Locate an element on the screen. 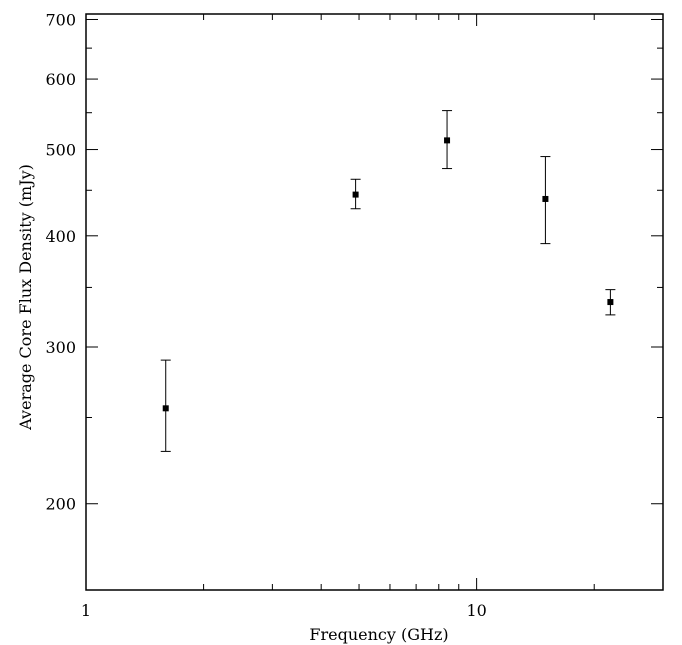  x-axis-label: Frequency (GHz) is located at coordinates (378, 634).